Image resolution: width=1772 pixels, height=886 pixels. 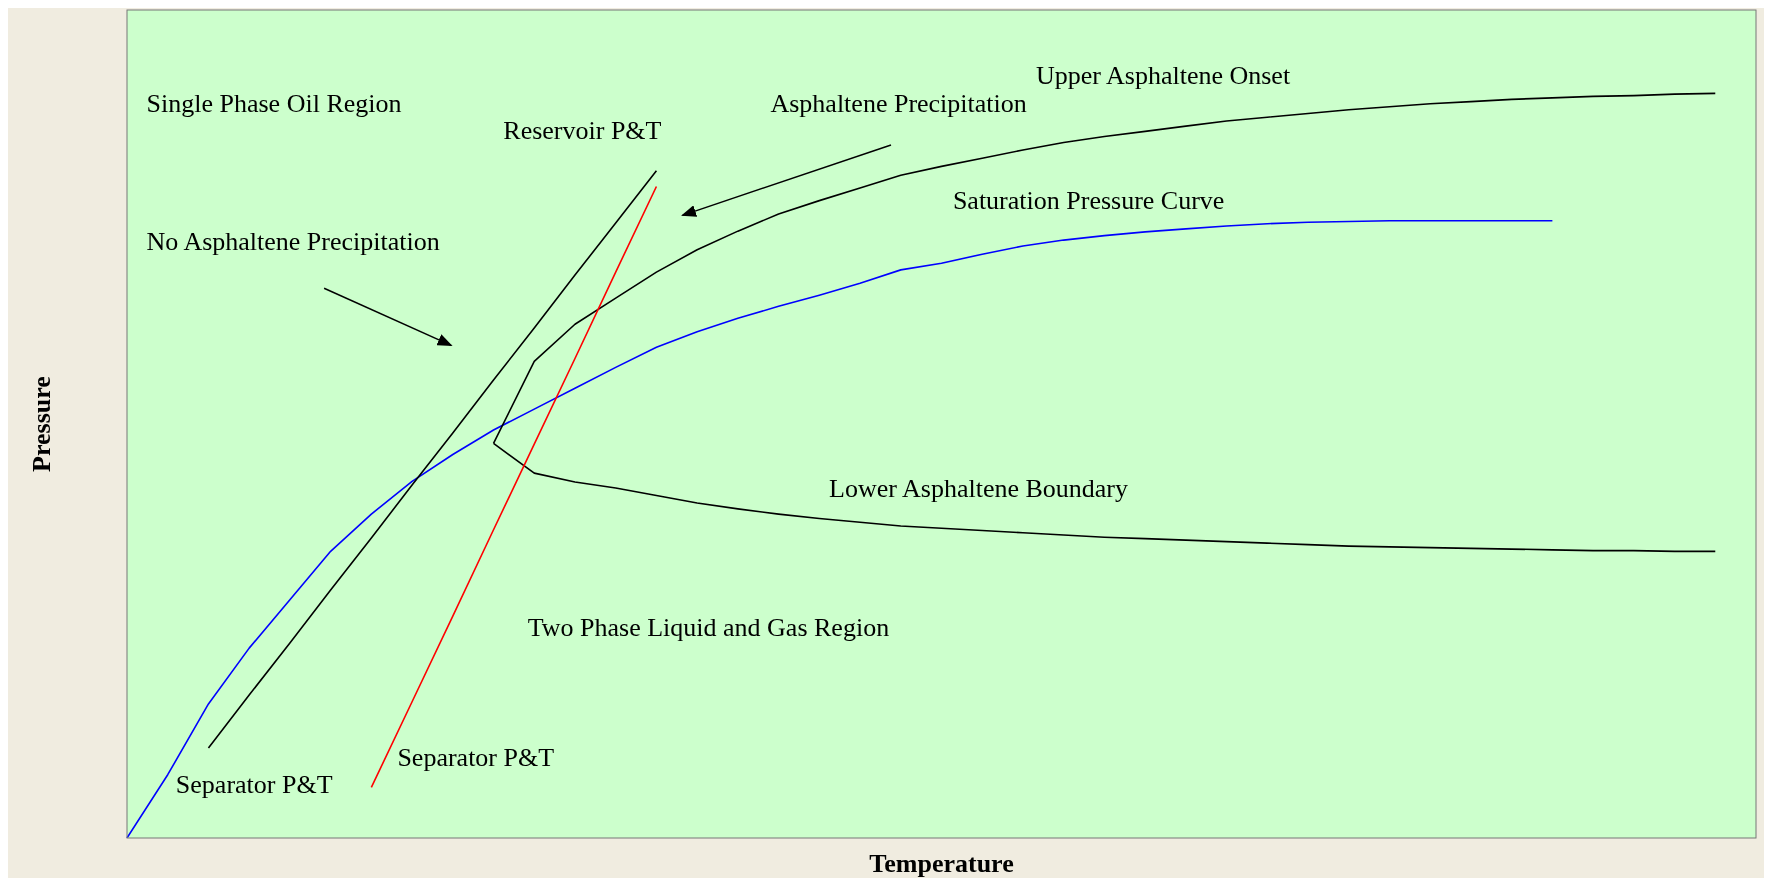 What do you see at coordinates (274, 103) in the screenshot?
I see `annotation: Single Phase Oil Region` at bounding box center [274, 103].